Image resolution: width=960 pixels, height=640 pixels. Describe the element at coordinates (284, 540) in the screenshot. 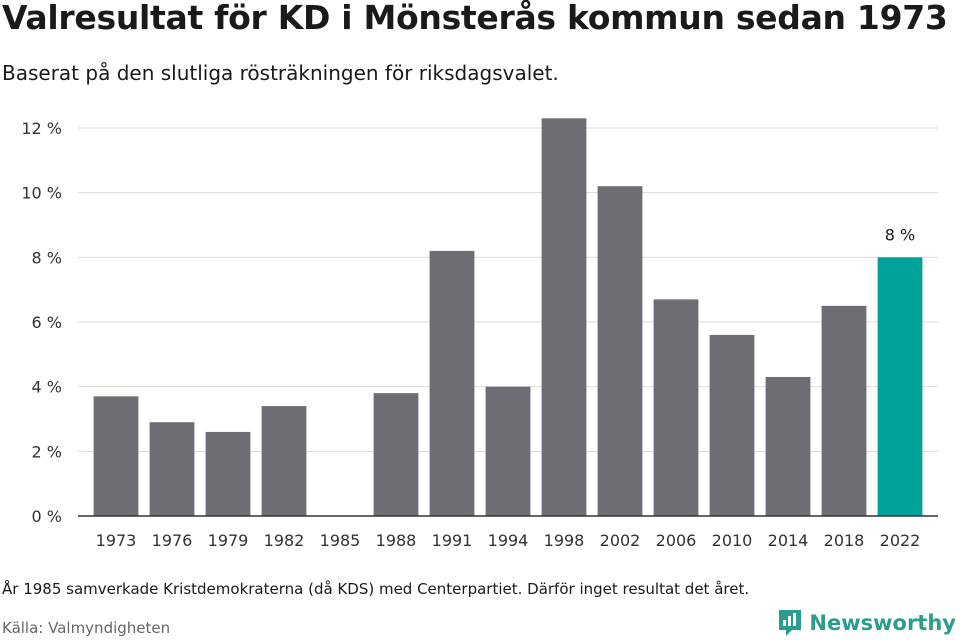

I see `x-tick-label: 1982` at that location.